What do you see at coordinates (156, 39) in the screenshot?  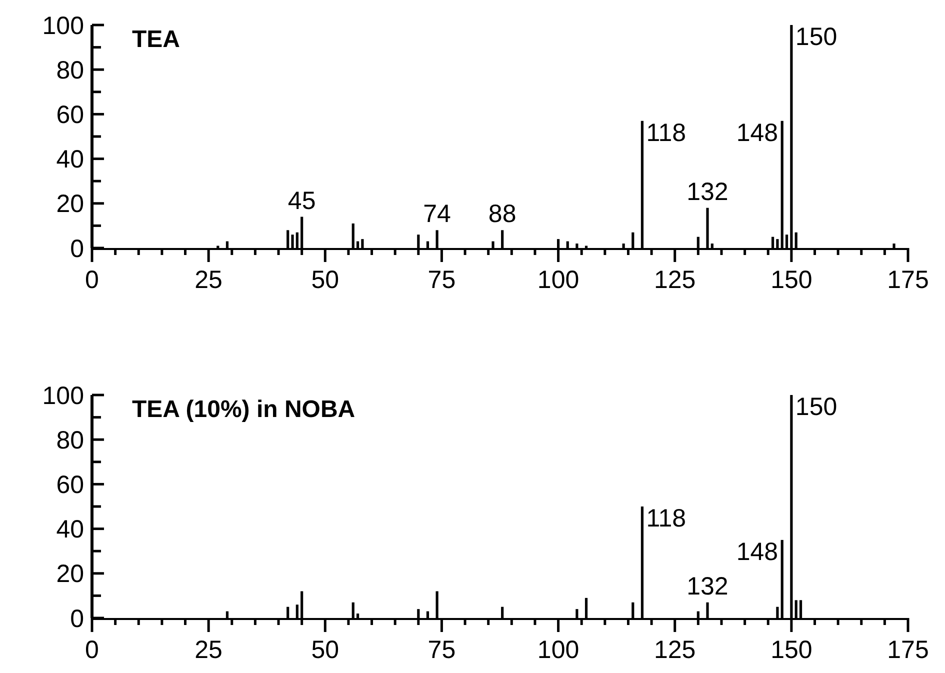 I see `chart-title: TEA` at bounding box center [156, 39].